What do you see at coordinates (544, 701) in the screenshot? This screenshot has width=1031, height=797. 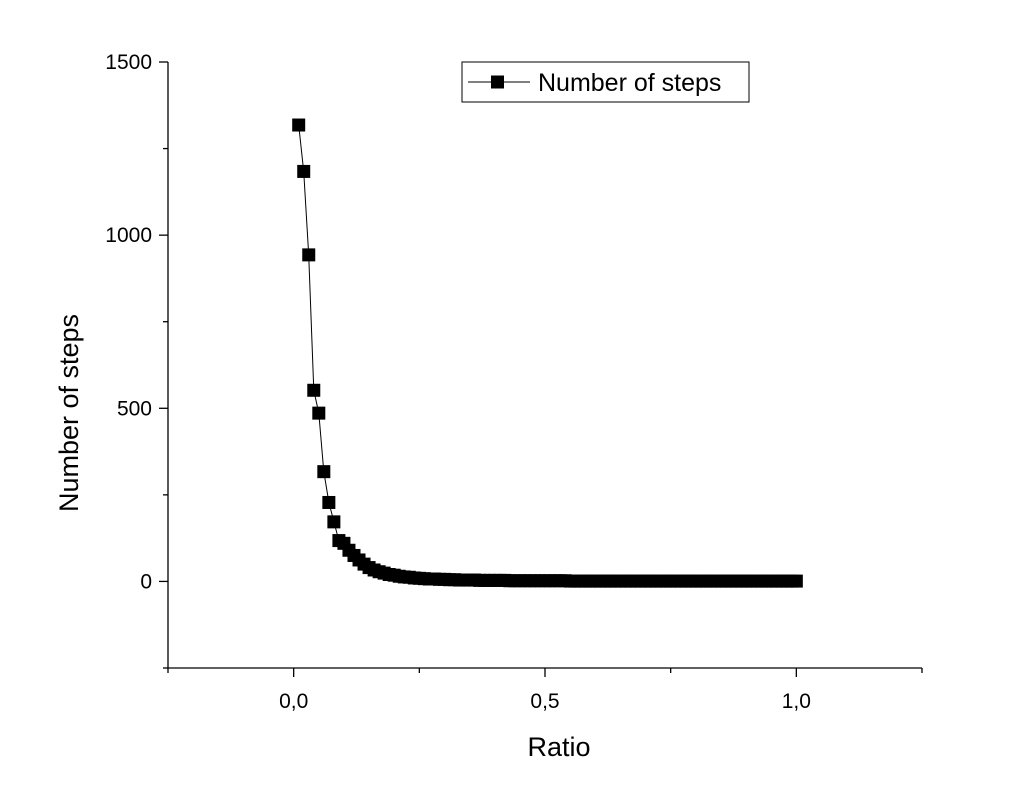 I see `x-tick-label: 0,5` at bounding box center [544, 701].